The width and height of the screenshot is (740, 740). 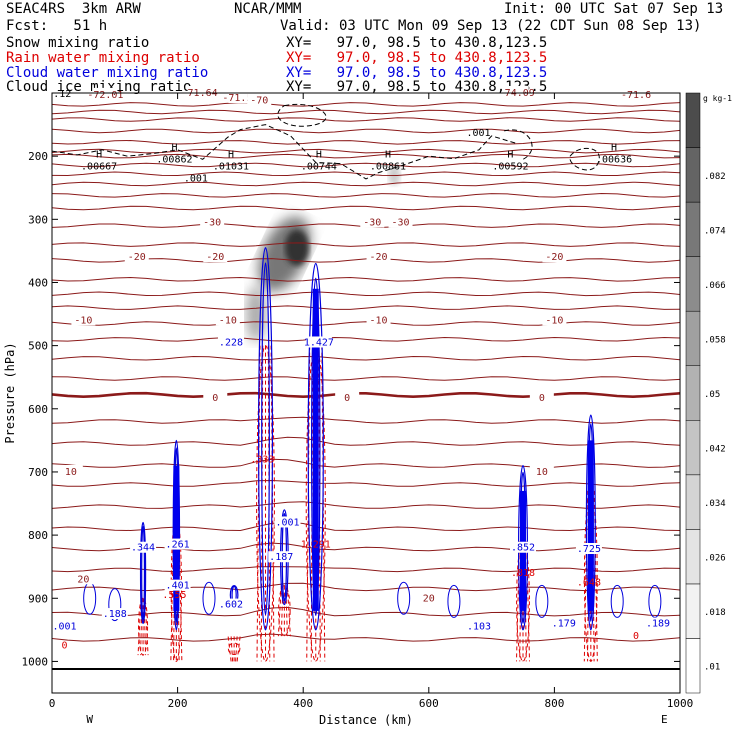 I want to click on x-tick-label: 1000, so click(x=680, y=703).